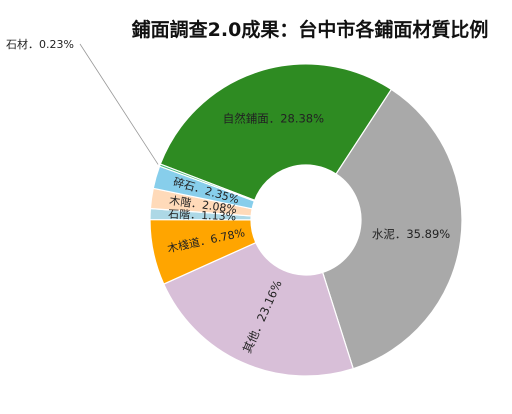 Image resolution: width=512 pixels, height=414 pixels. Describe the element at coordinates (202, 215) in the screenshot. I see `slice-label-5: 石階．1.13%` at that location.